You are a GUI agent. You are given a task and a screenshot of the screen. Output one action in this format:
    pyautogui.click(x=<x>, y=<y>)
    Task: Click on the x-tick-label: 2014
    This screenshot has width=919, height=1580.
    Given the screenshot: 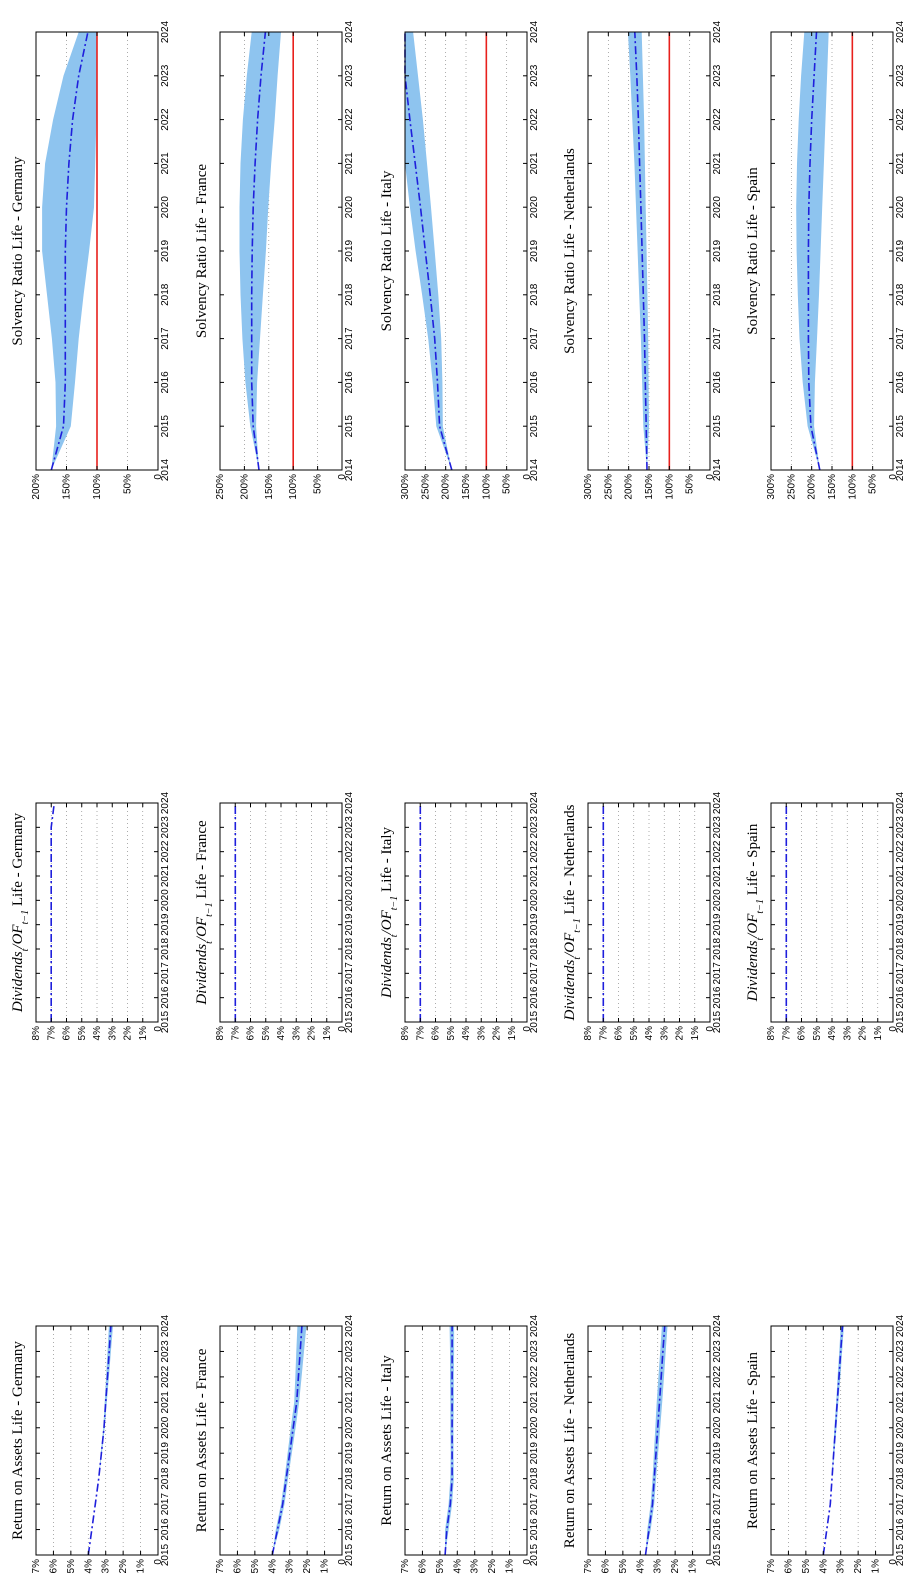 What is the action you would take?
    pyautogui.click(x=900, y=469)
    